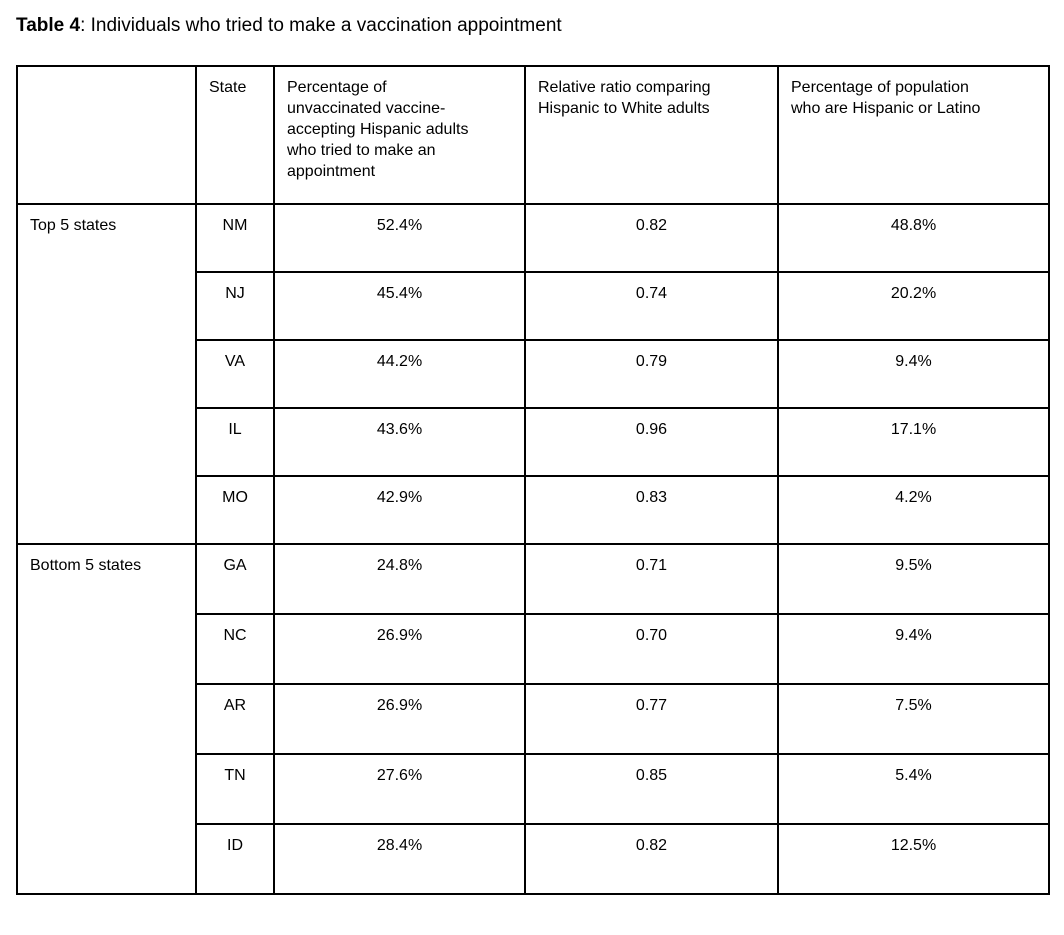  Describe the element at coordinates (913, 789) in the screenshot. I see `cell-pct-pop: 5.4%` at that location.